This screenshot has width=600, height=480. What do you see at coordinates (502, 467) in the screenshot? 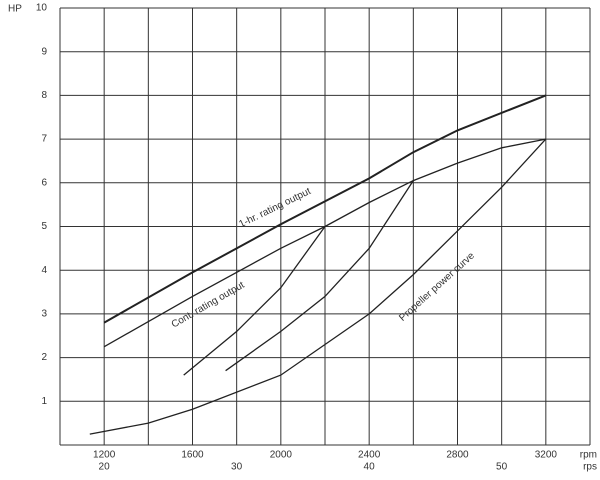
I see `x2-tick-label: 50` at bounding box center [502, 467].